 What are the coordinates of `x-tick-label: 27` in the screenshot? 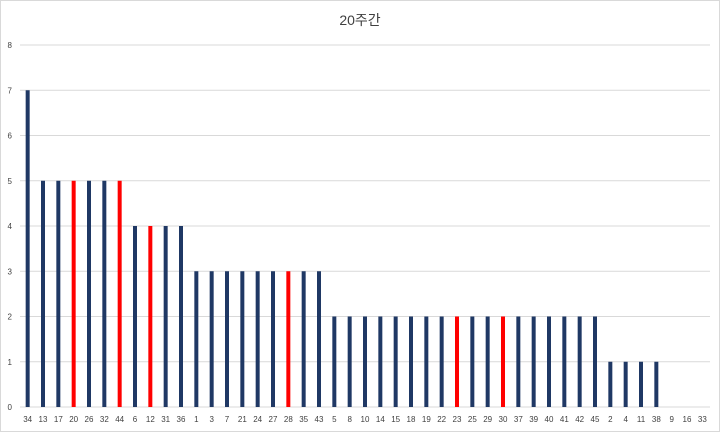 It's located at (273, 419).